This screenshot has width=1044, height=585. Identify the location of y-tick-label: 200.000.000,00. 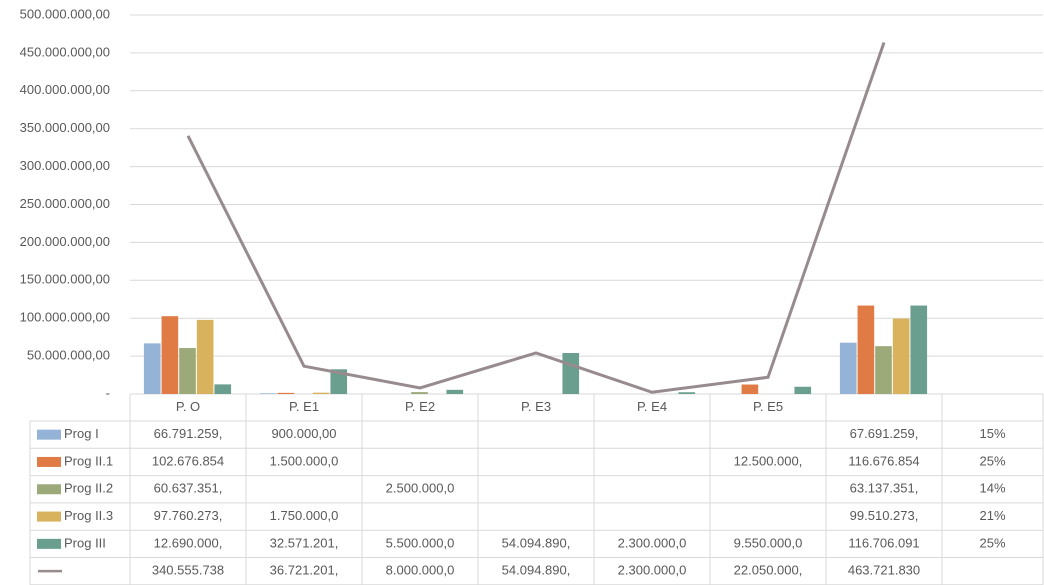
(65, 241).